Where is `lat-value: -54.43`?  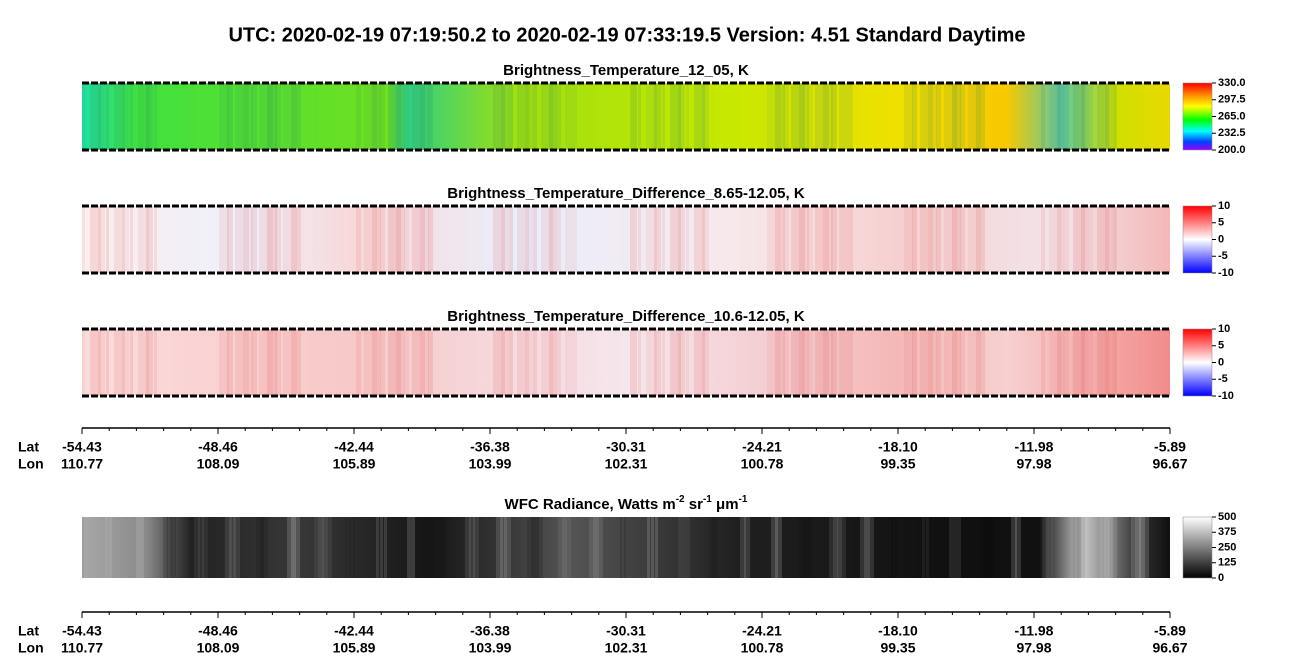 lat-value: -54.43 is located at coordinates (82, 631).